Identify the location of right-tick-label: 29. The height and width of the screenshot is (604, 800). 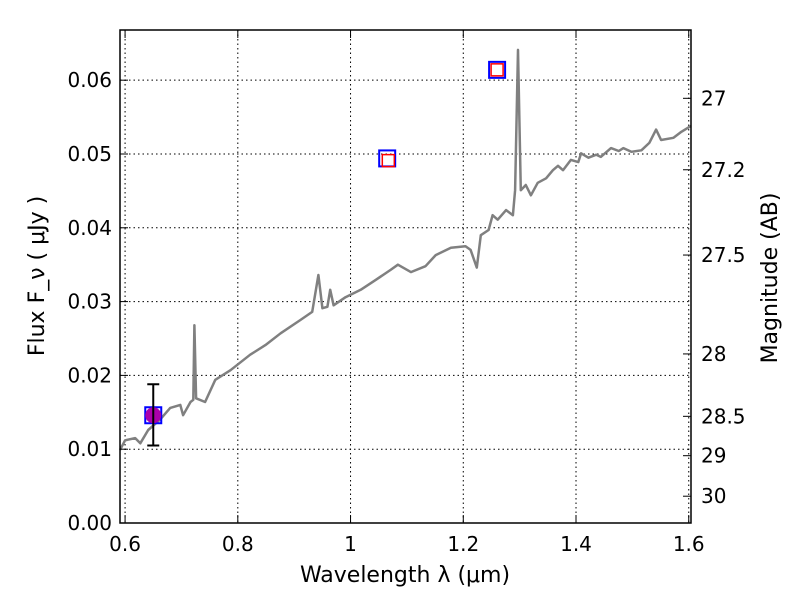
(713, 456).